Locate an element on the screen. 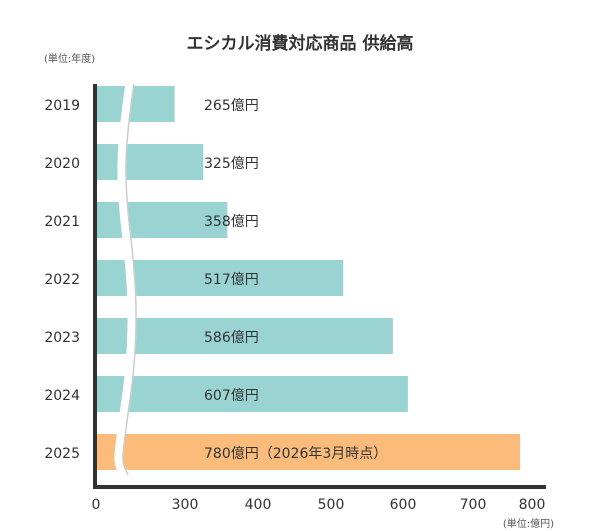  x-tick-label-700: 700 is located at coordinates (473, 505).